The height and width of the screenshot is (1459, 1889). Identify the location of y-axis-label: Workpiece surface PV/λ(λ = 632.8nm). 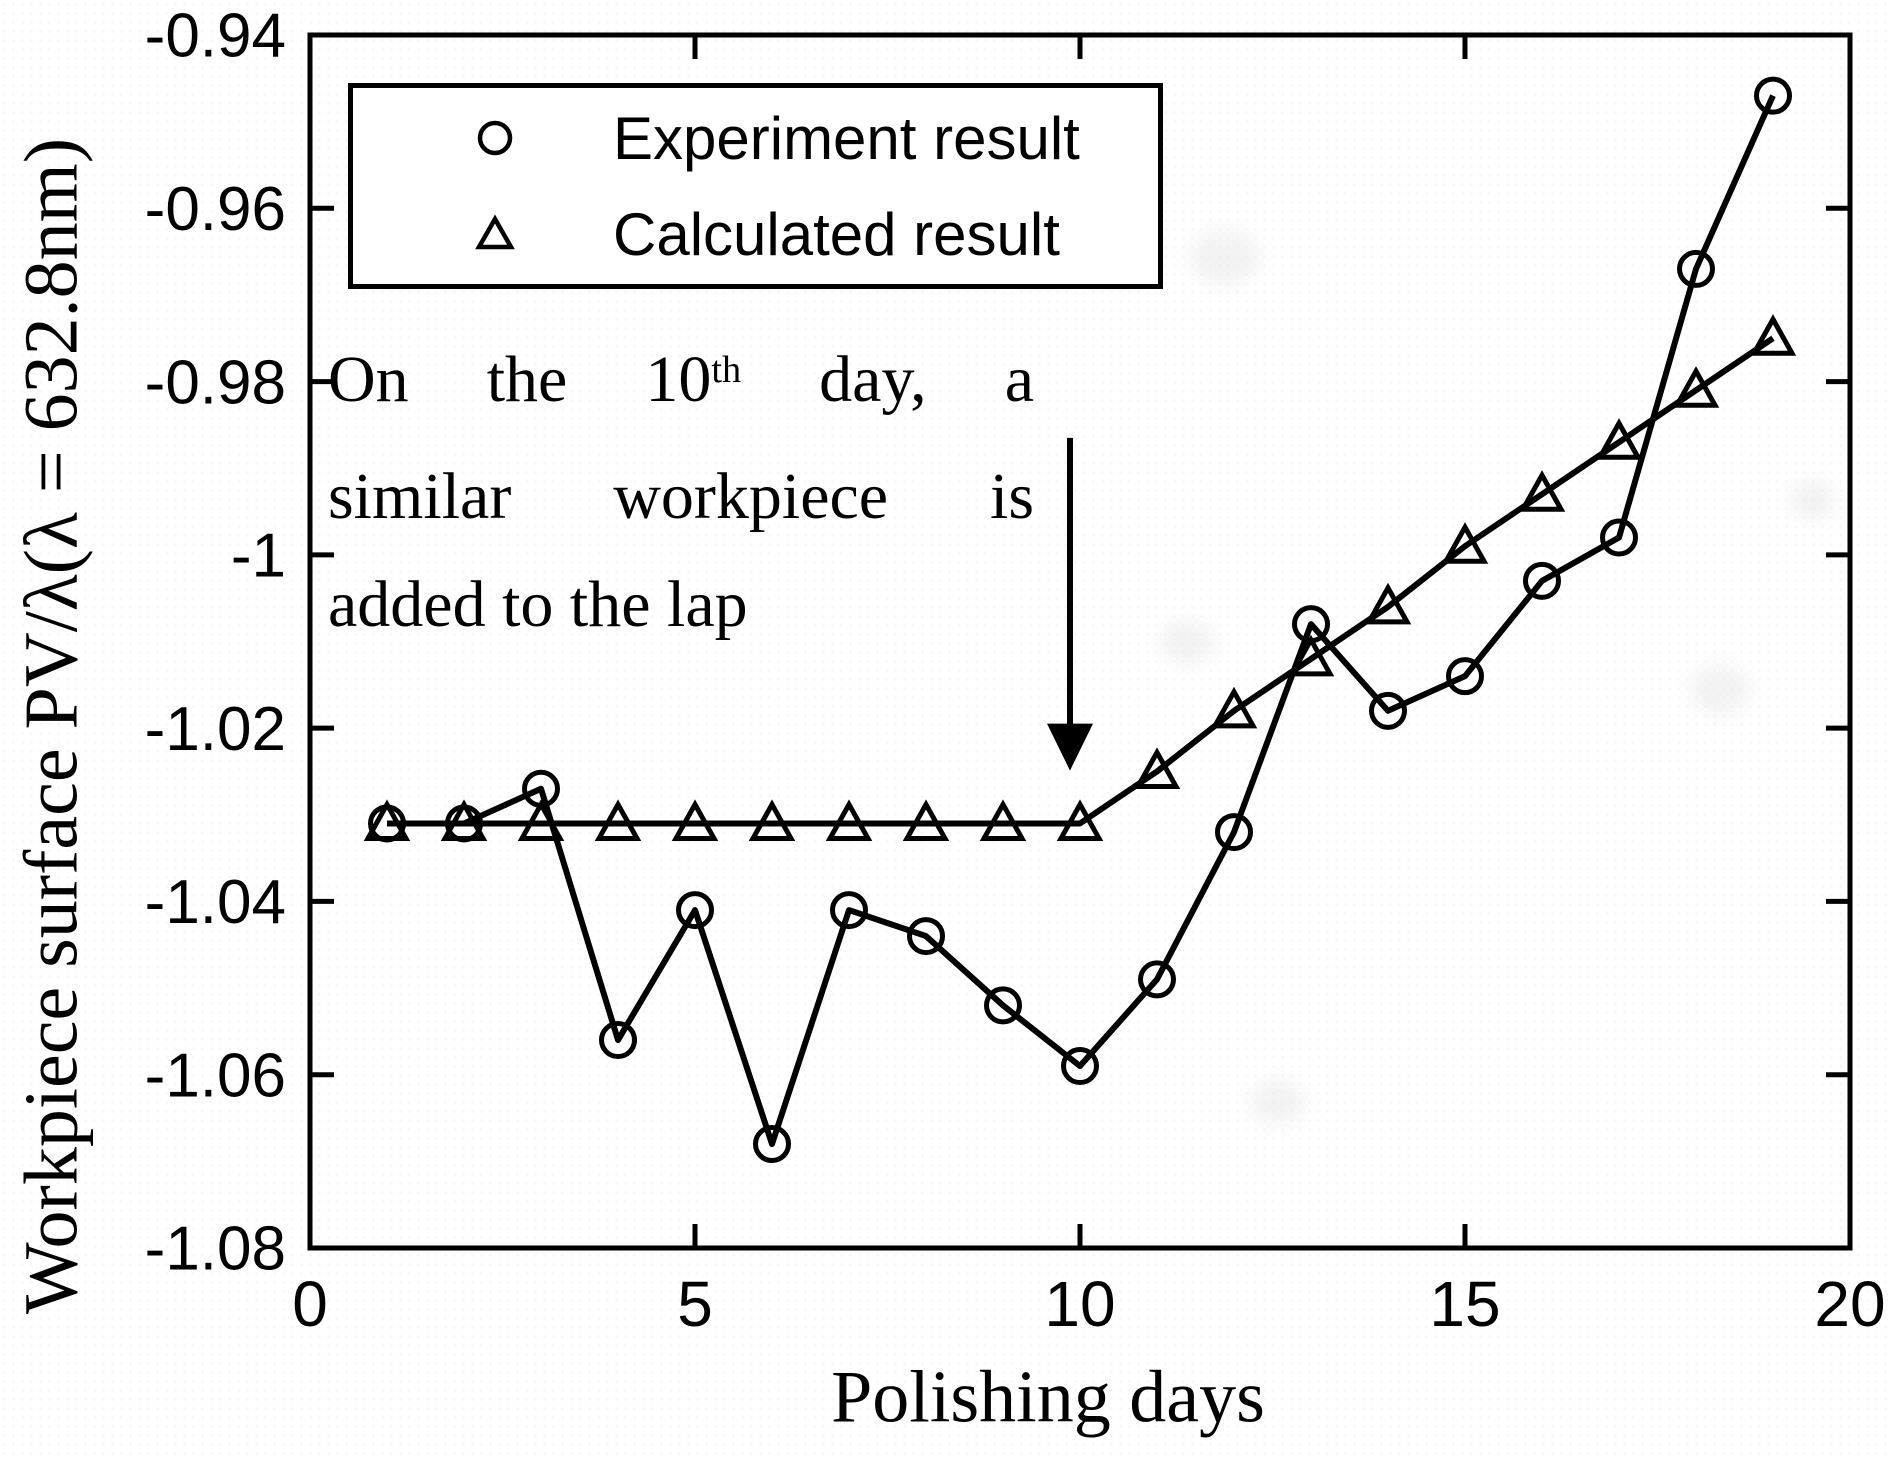
(51, 726).